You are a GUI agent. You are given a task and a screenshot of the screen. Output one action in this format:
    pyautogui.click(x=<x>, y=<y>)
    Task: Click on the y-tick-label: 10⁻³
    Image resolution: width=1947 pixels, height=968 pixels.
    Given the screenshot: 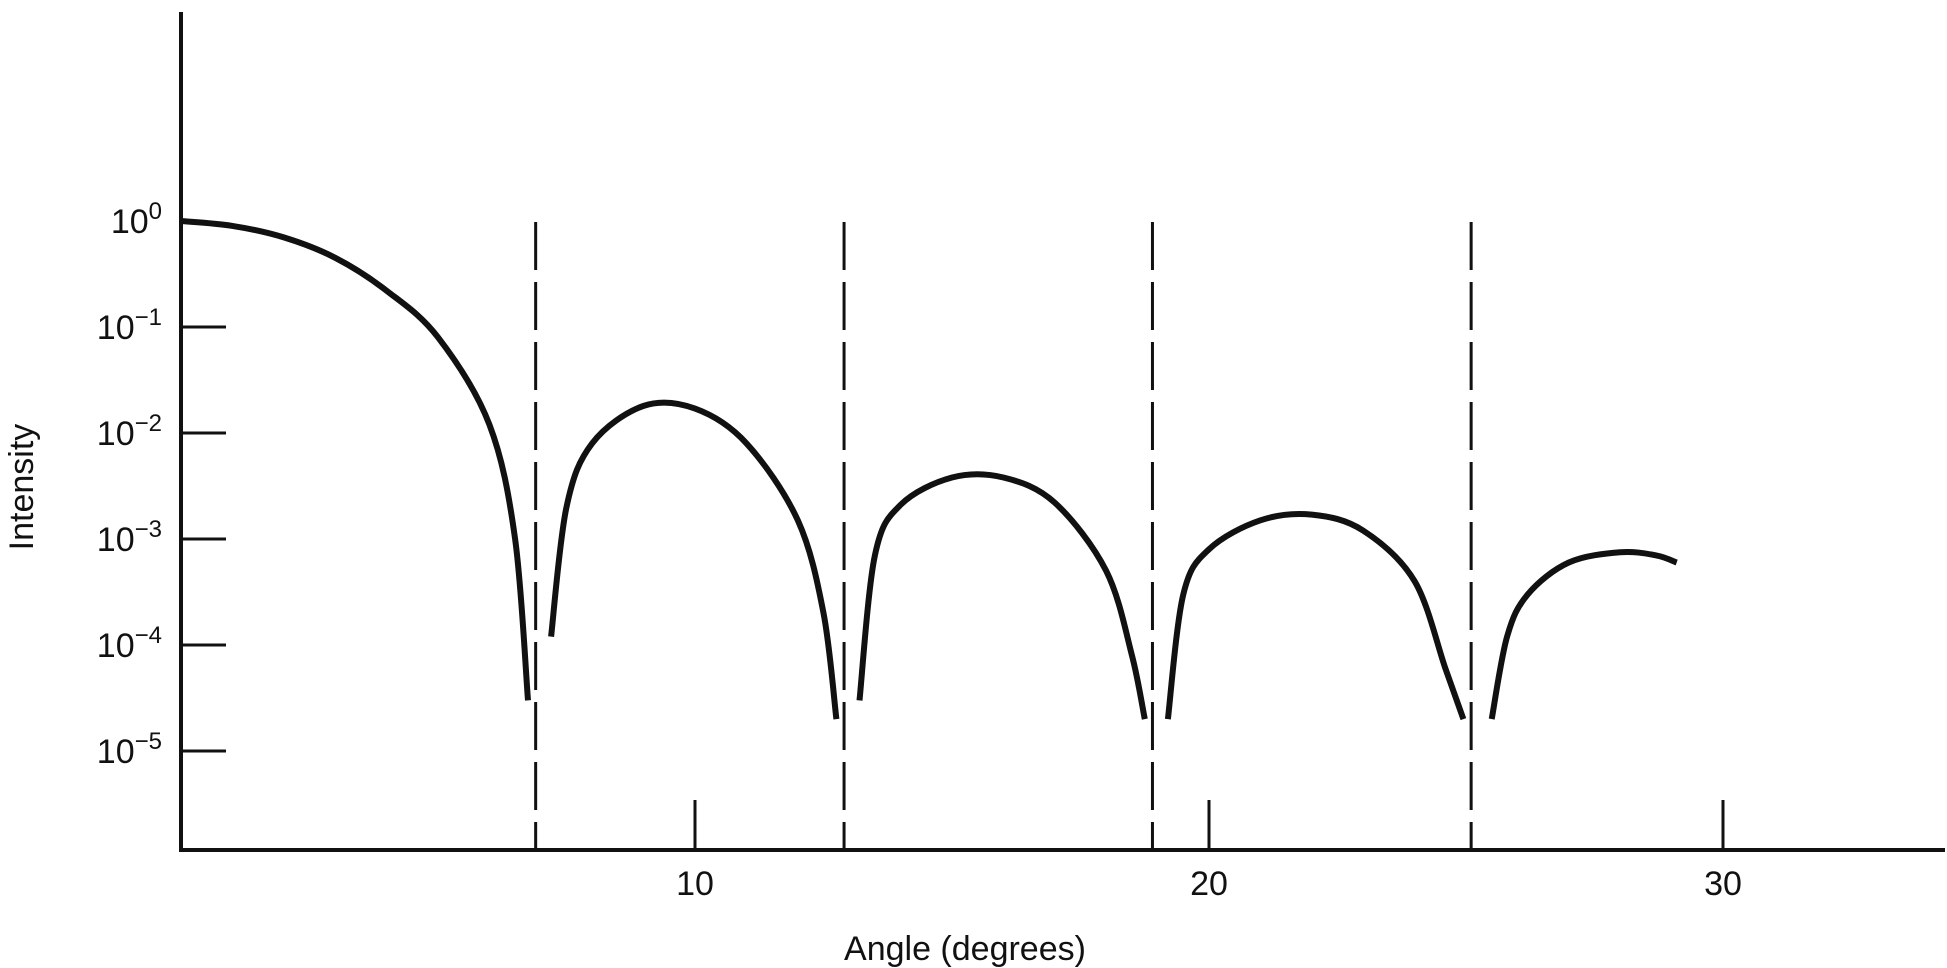 What is the action you would take?
    pyautogui.click(x=129, y=537)
    